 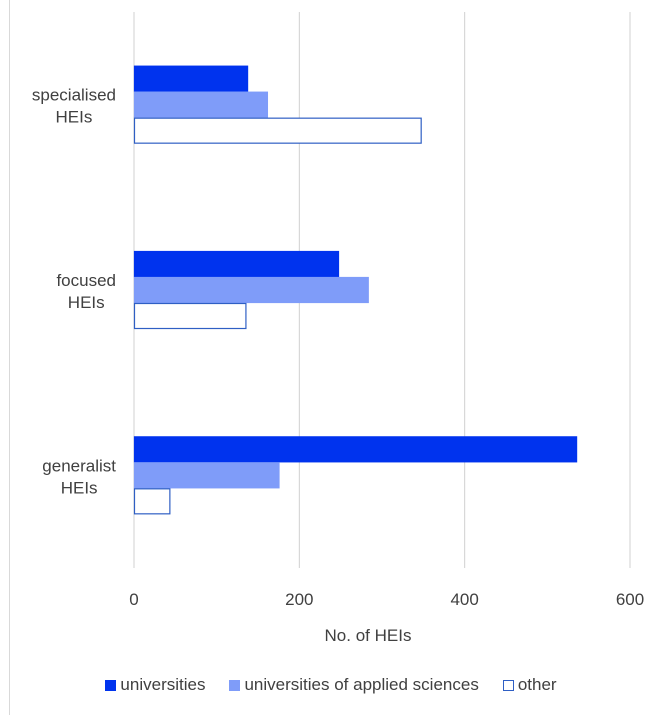 I want to click on x-tick-label: 0, so click(x=133, y=599).